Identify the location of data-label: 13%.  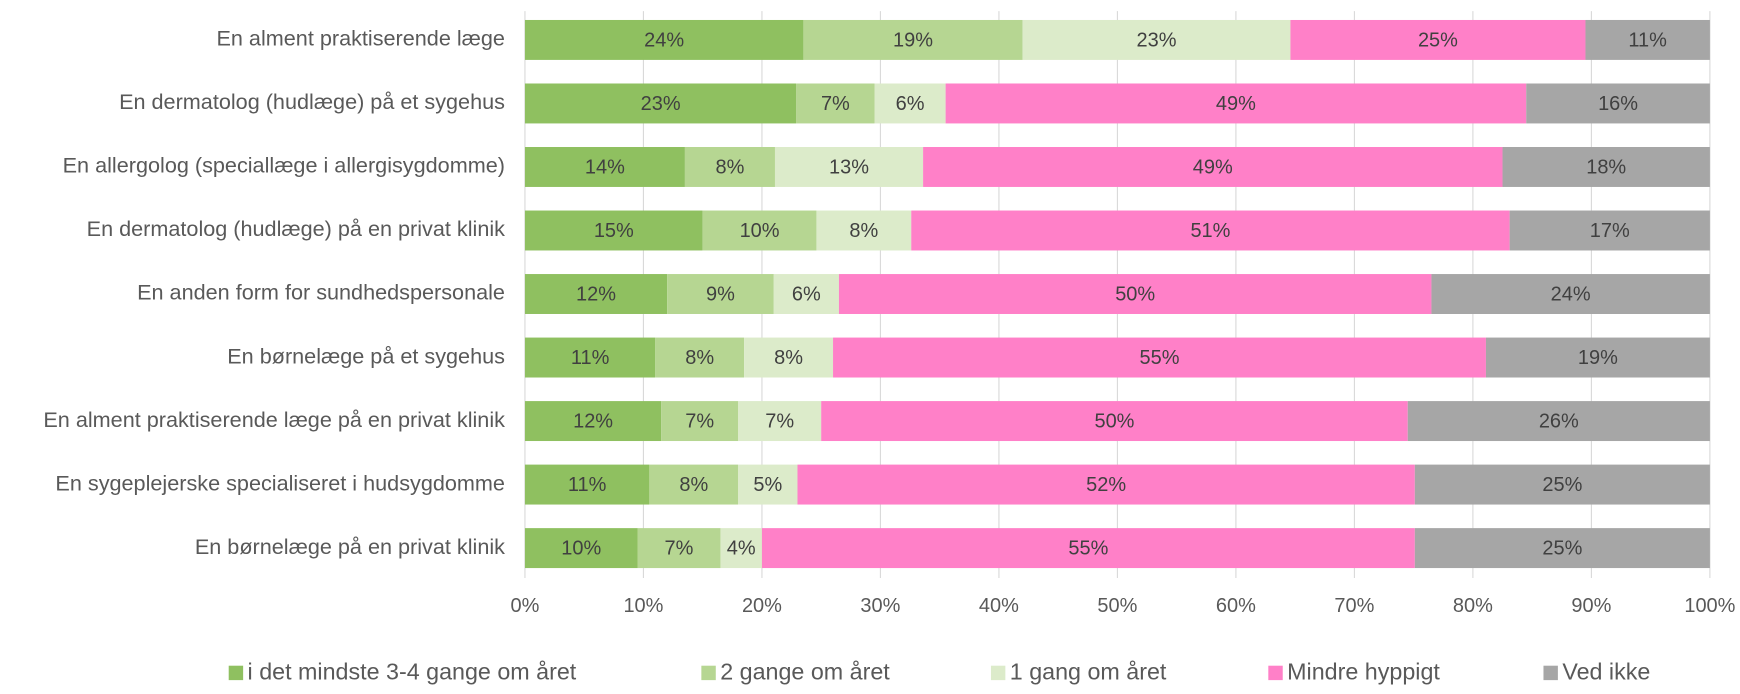
(849, 167).